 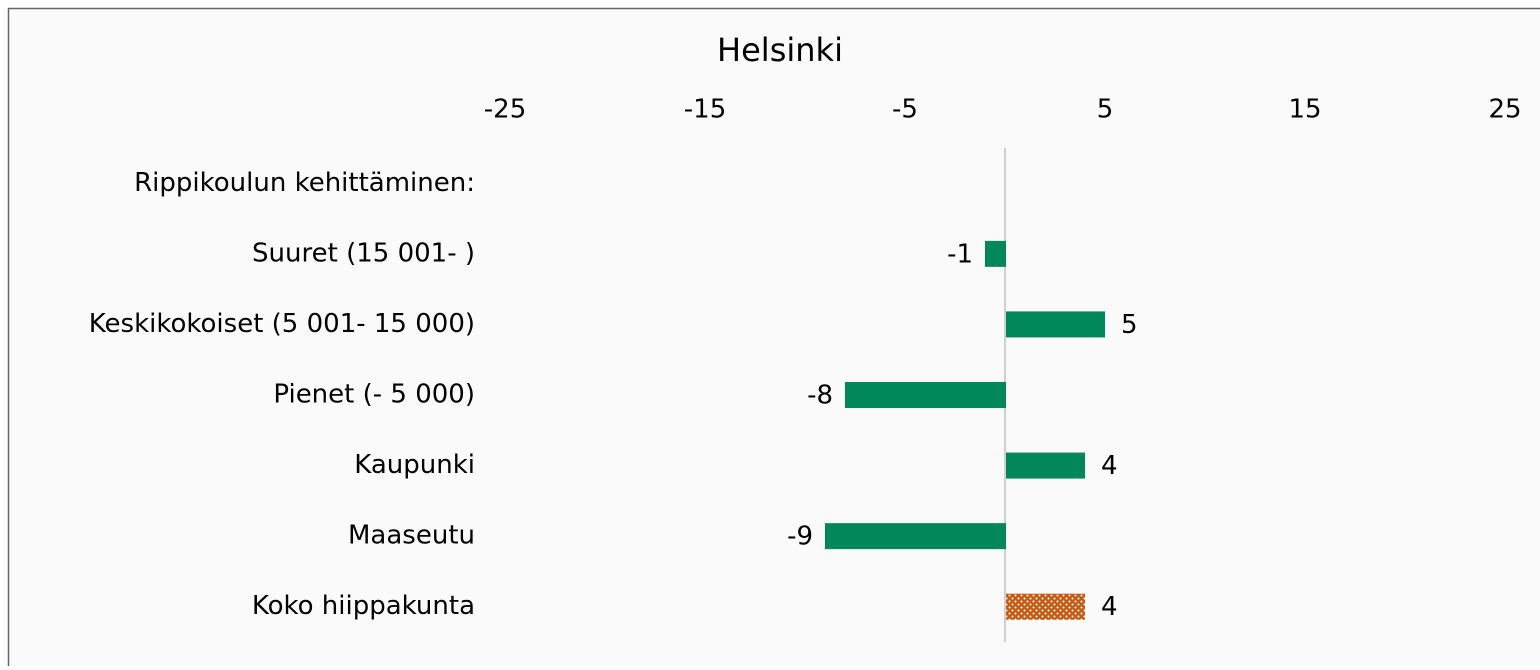 I want to click on data-label: -9, so click(x=800, y=537).